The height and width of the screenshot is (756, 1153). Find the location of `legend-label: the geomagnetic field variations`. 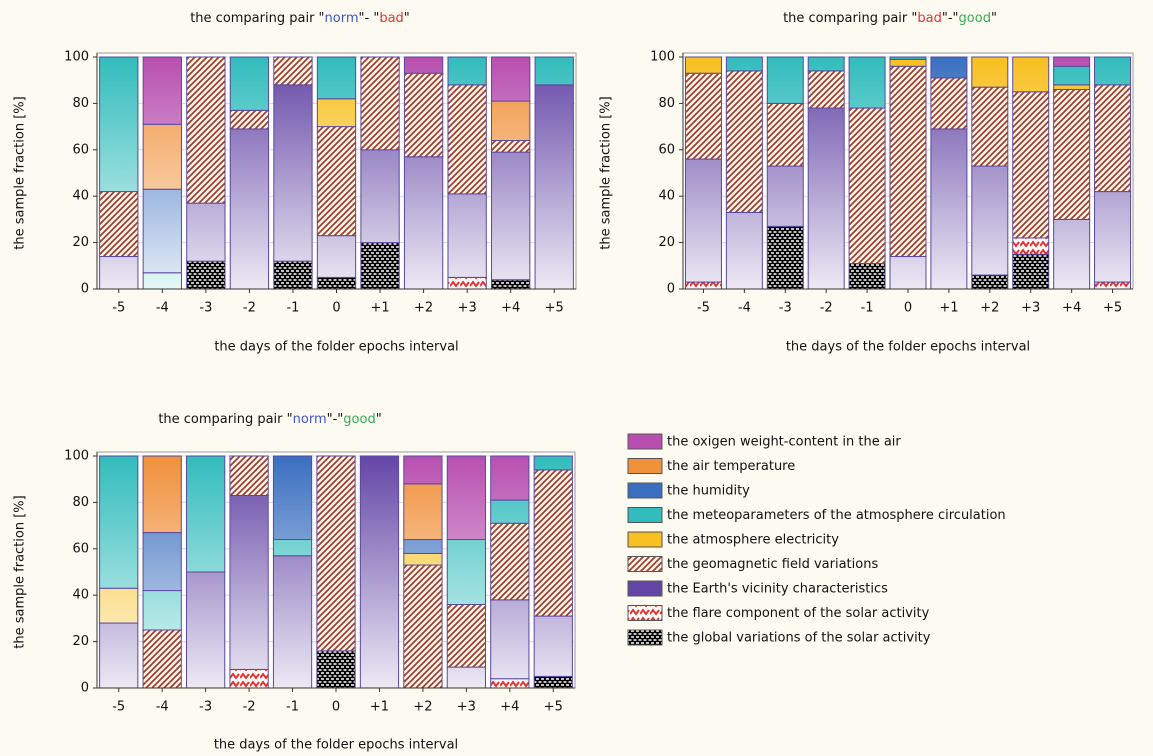

legend-label: the geomagnetic field variations is located at coordinates (772, 564).